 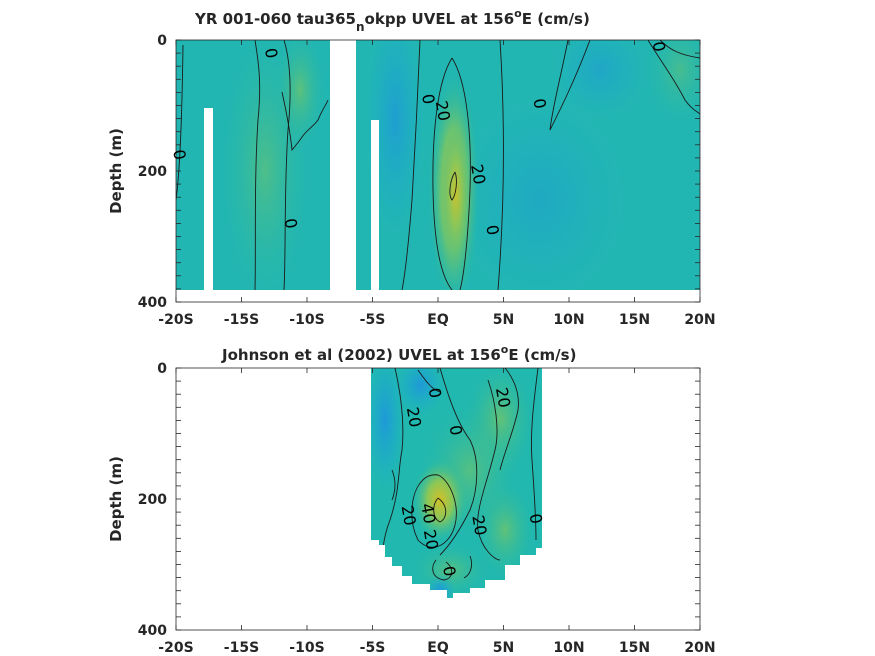 What do you see at coordinates (634, 648) in the screenshot?
I see `bottom-x-tick-label: 15N` at bounding box center [634, 648].